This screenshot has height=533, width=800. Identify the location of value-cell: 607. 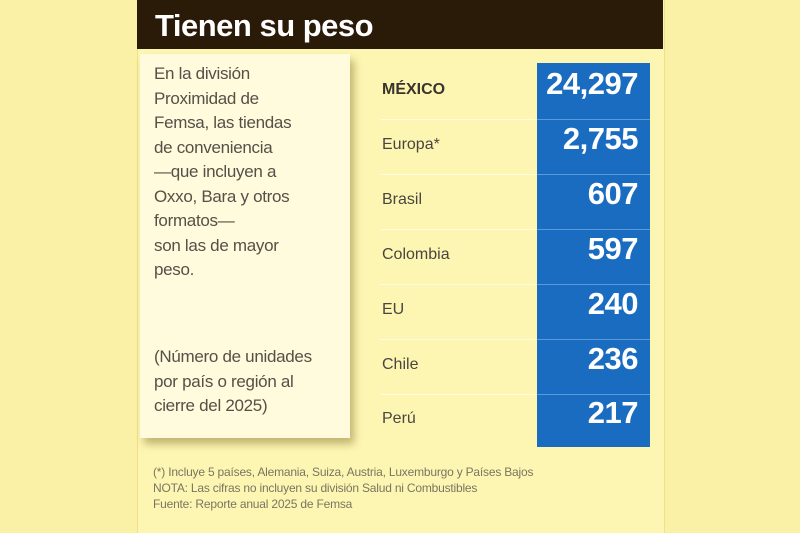
(593, 201).